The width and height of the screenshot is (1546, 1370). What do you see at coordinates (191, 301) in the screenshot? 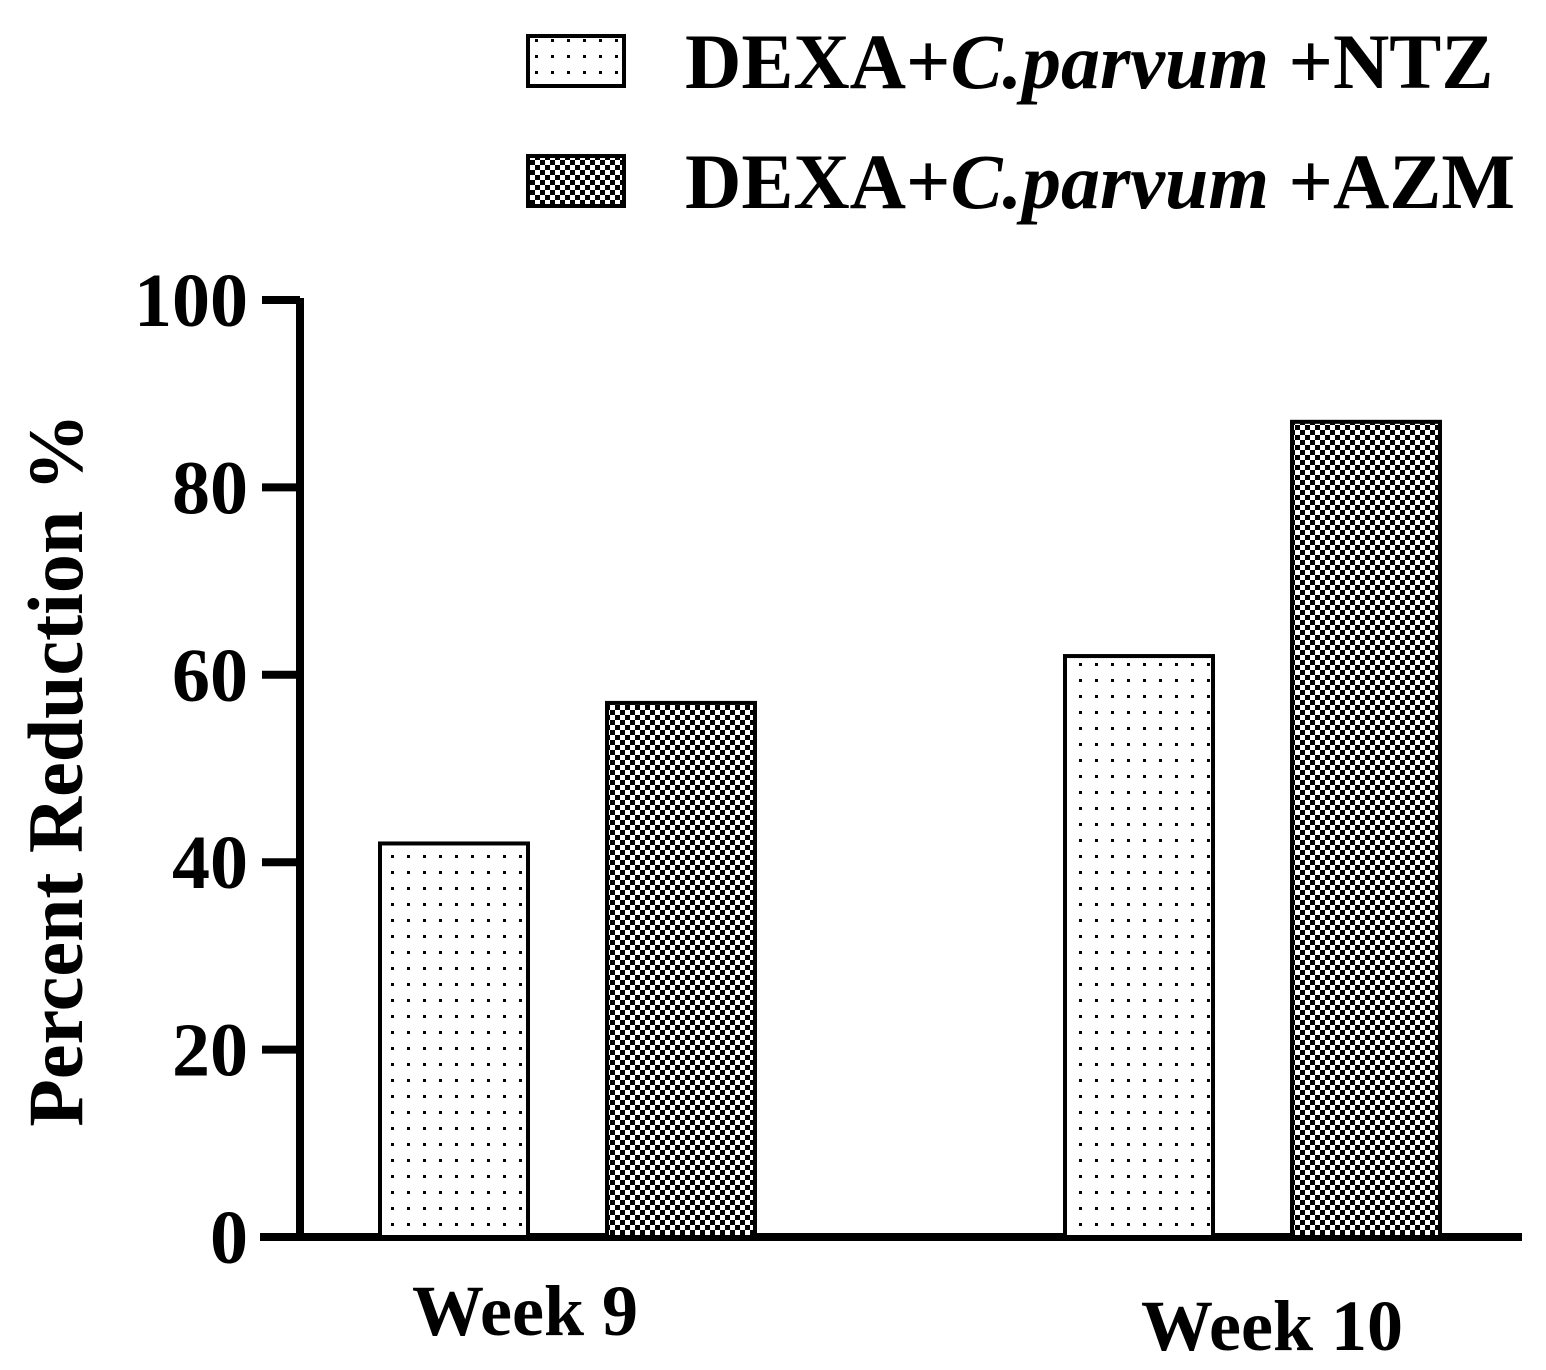
I see `y-tick-label: 100` at bounding box center [191, 301].